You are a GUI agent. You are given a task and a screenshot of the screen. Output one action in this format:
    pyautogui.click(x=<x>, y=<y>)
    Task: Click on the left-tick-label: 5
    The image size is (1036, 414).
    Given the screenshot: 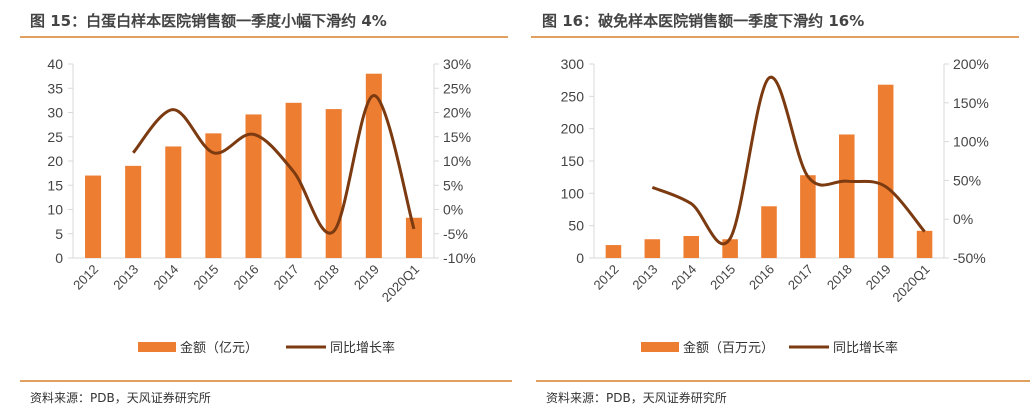 What is the action you would take?
    pyautogui.click(x=59, y=234)
    